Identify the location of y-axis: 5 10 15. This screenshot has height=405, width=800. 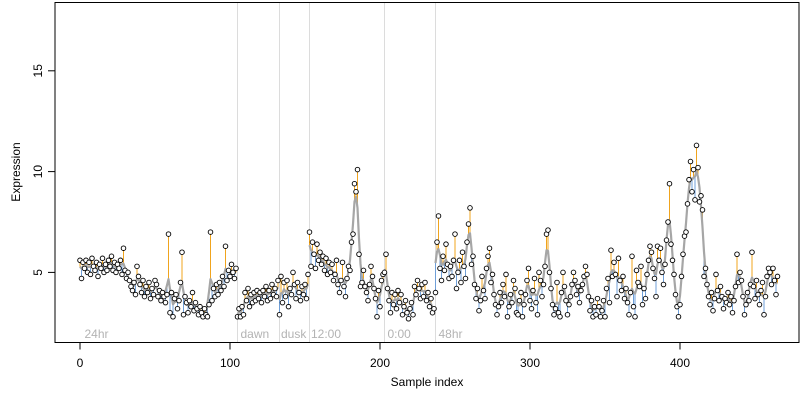
(43, 170).